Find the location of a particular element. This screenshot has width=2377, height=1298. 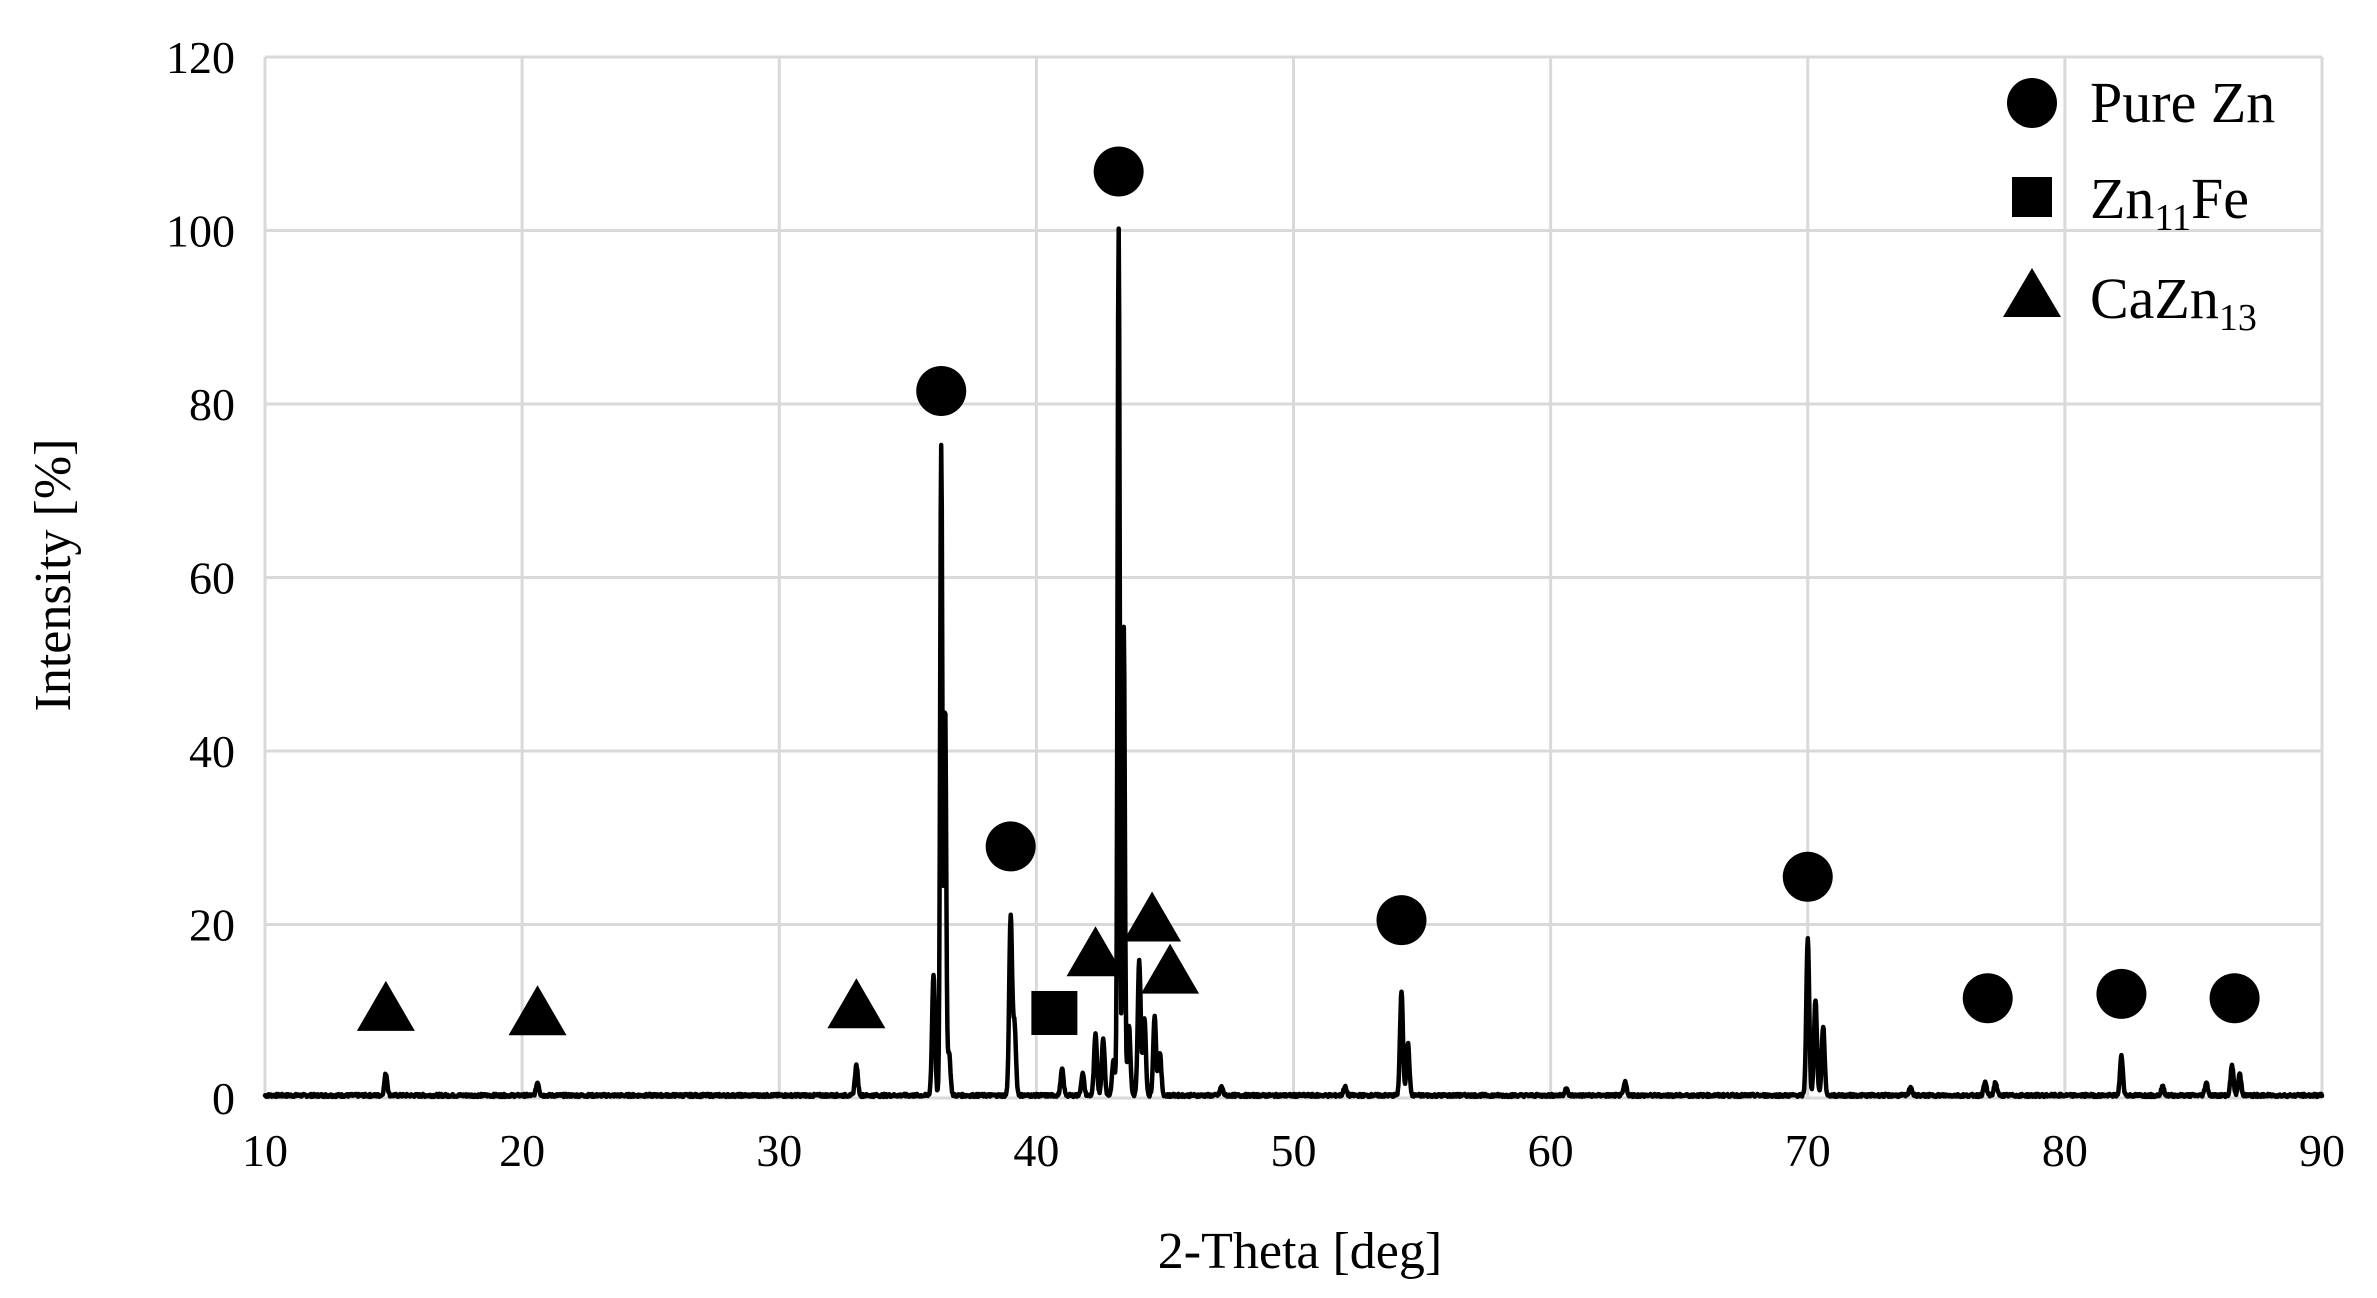

y-tick-label: 100 is located at coordinates (200, 231).